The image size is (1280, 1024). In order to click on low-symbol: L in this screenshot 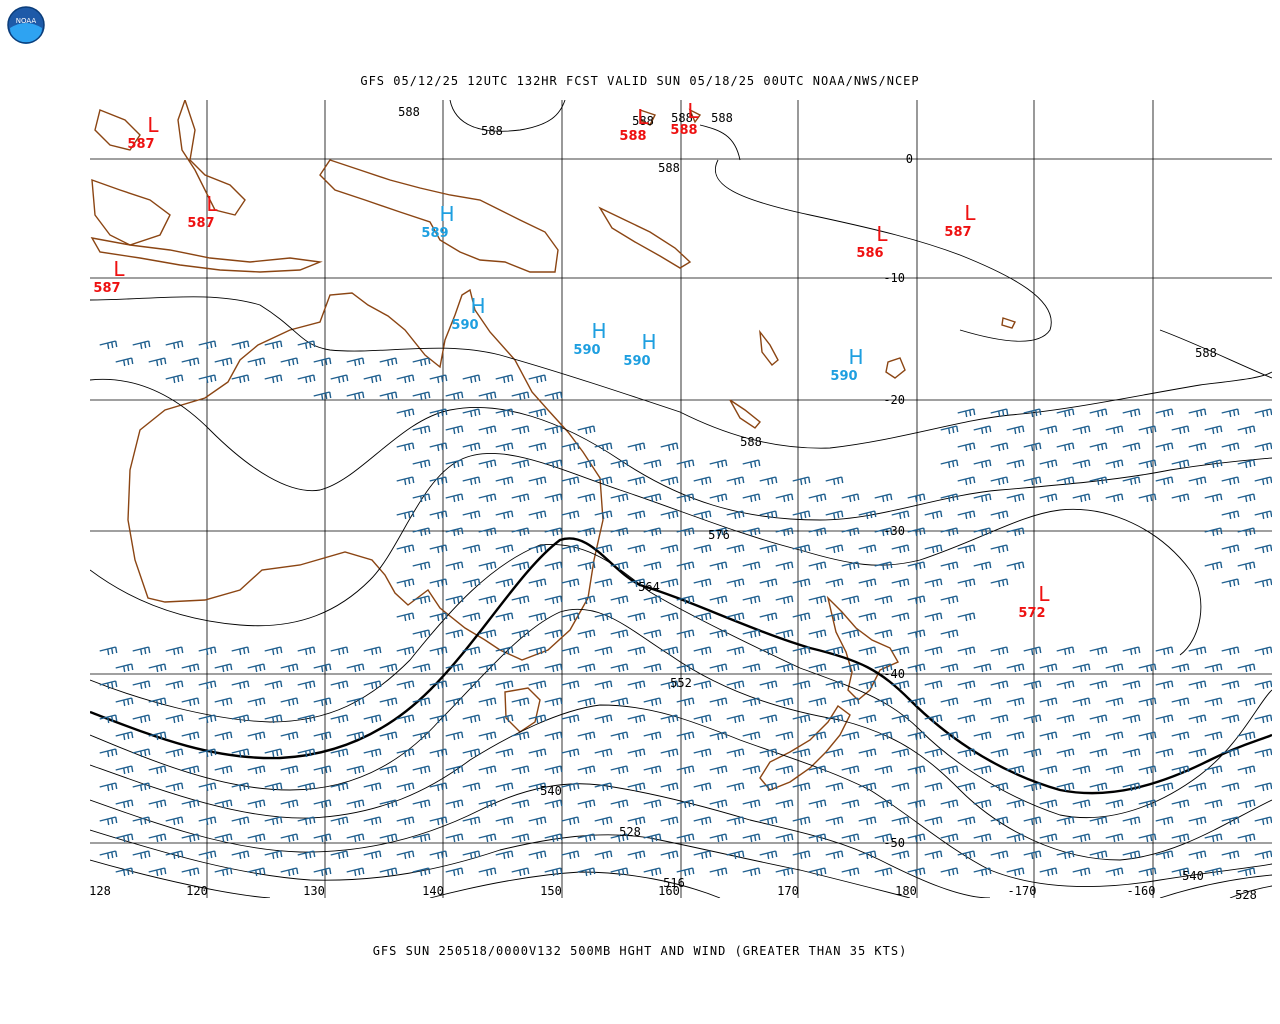, I will do `click(643, 117)`.